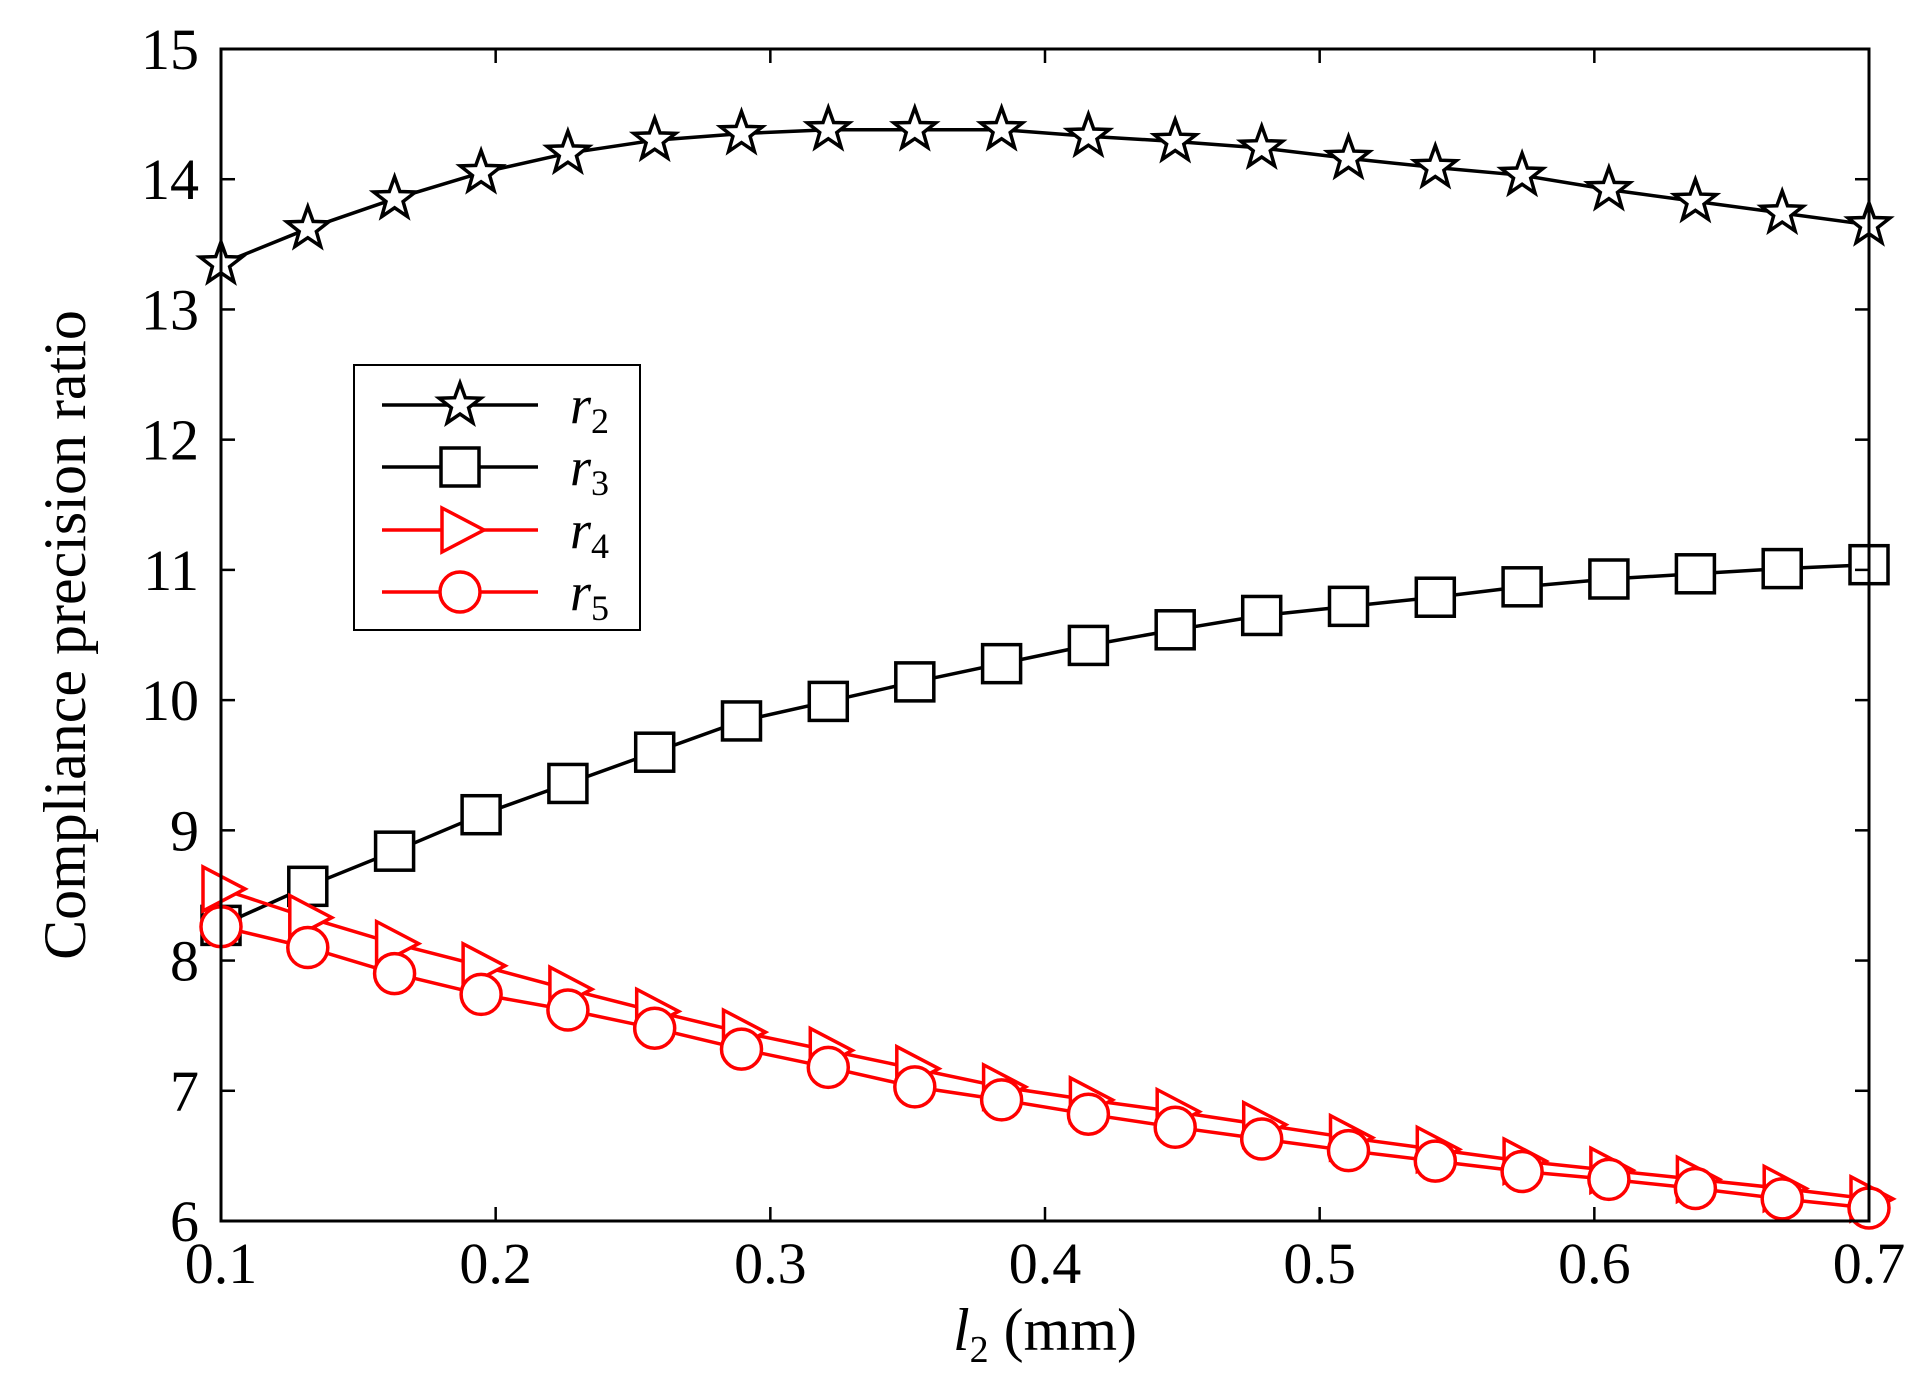 This screenshot has width=1925, height=1392. I want to click on x-tick-label: 0.3, so click(770, 1263).